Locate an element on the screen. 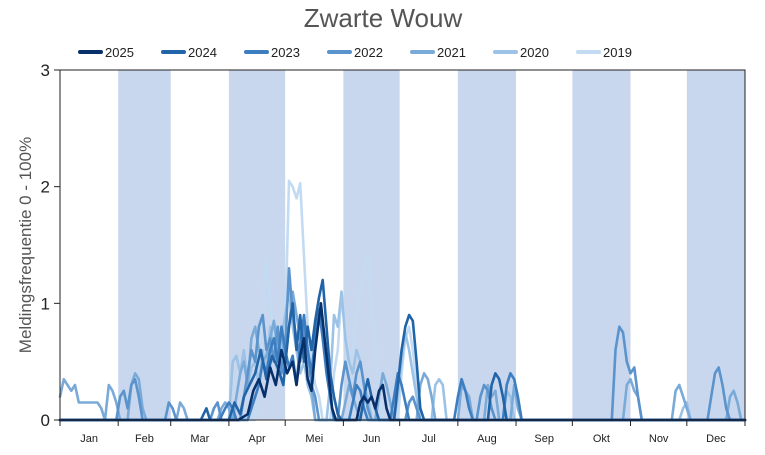 The width and height of the screenshot is (765, 455). legend: 2025 2024 2023 2022 2021 2020 2019 is located at coordinates (355, 52).